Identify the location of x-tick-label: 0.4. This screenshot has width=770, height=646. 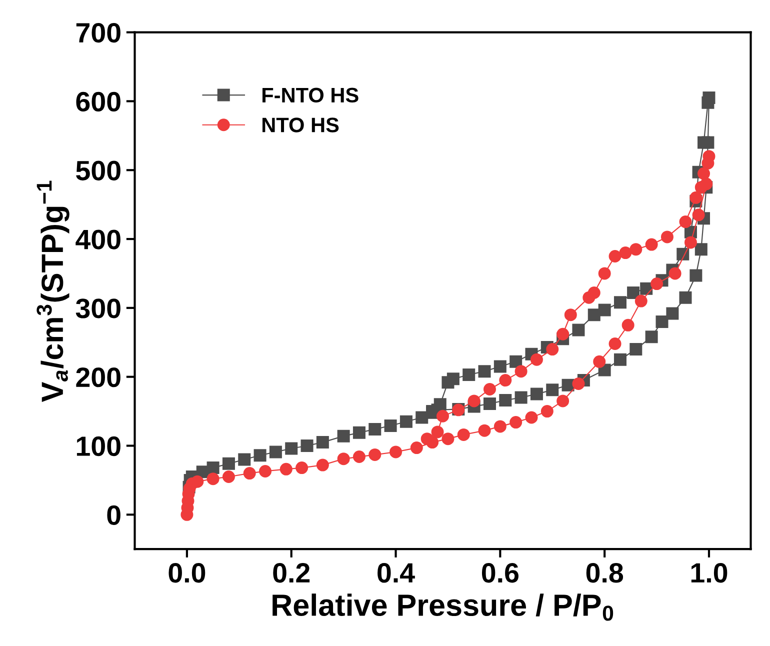
(396, 573).